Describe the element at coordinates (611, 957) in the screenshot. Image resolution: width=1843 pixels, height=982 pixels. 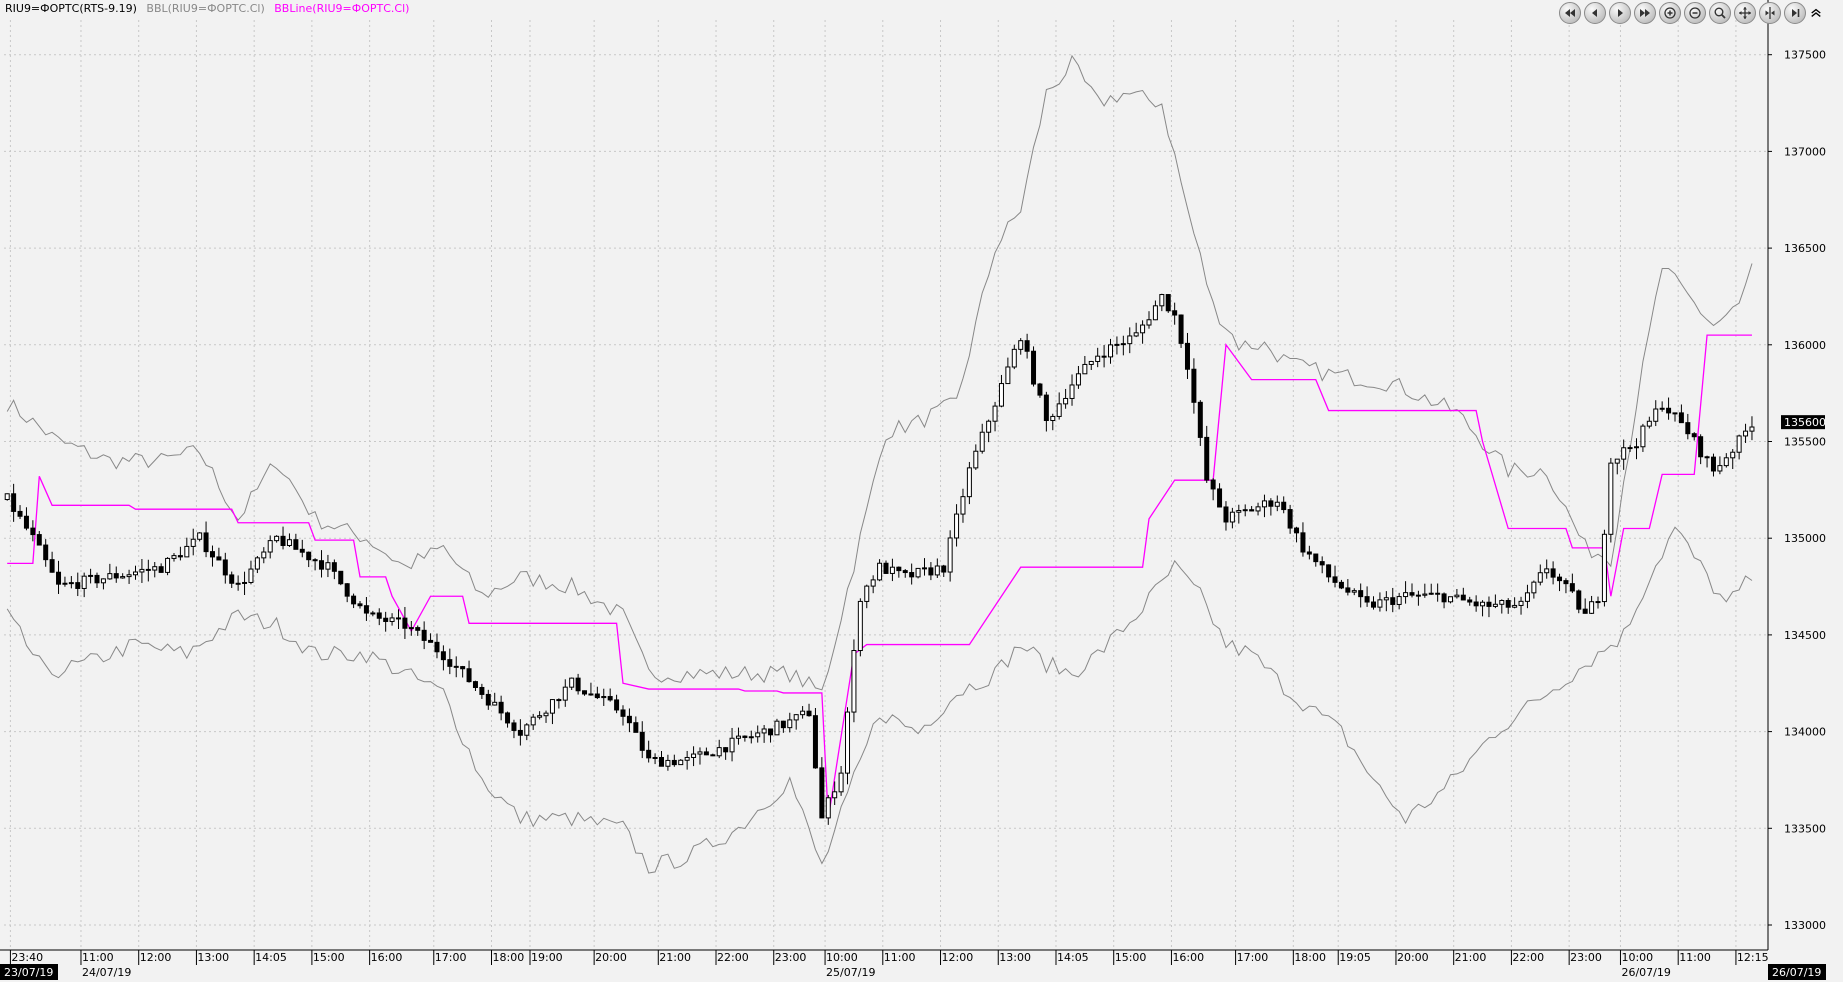
I see `x-tick-label: 20:00` at that location.